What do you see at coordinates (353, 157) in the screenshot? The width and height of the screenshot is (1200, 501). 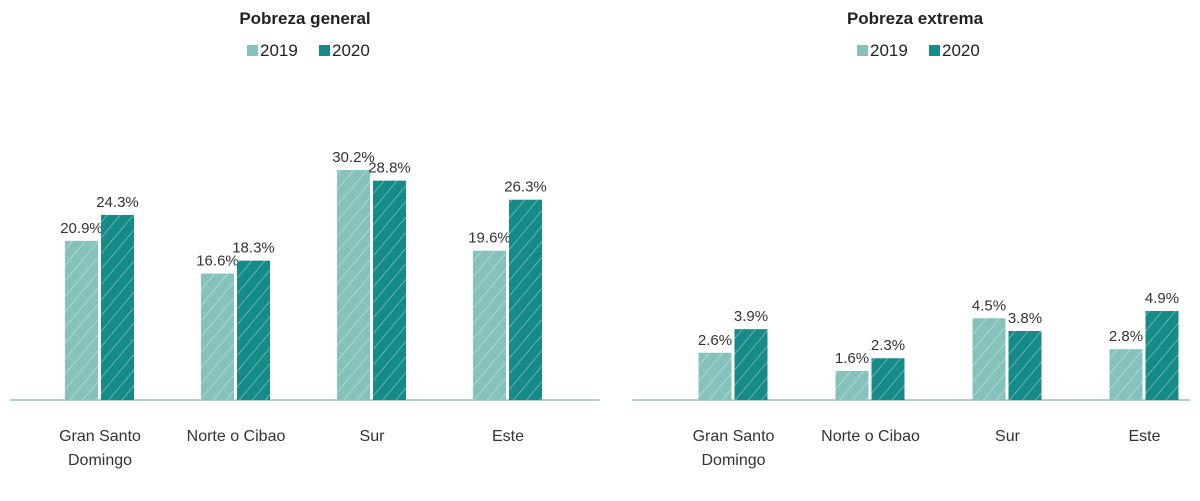 I see `data-label: 30.2%` at bounding box center [353, 157].